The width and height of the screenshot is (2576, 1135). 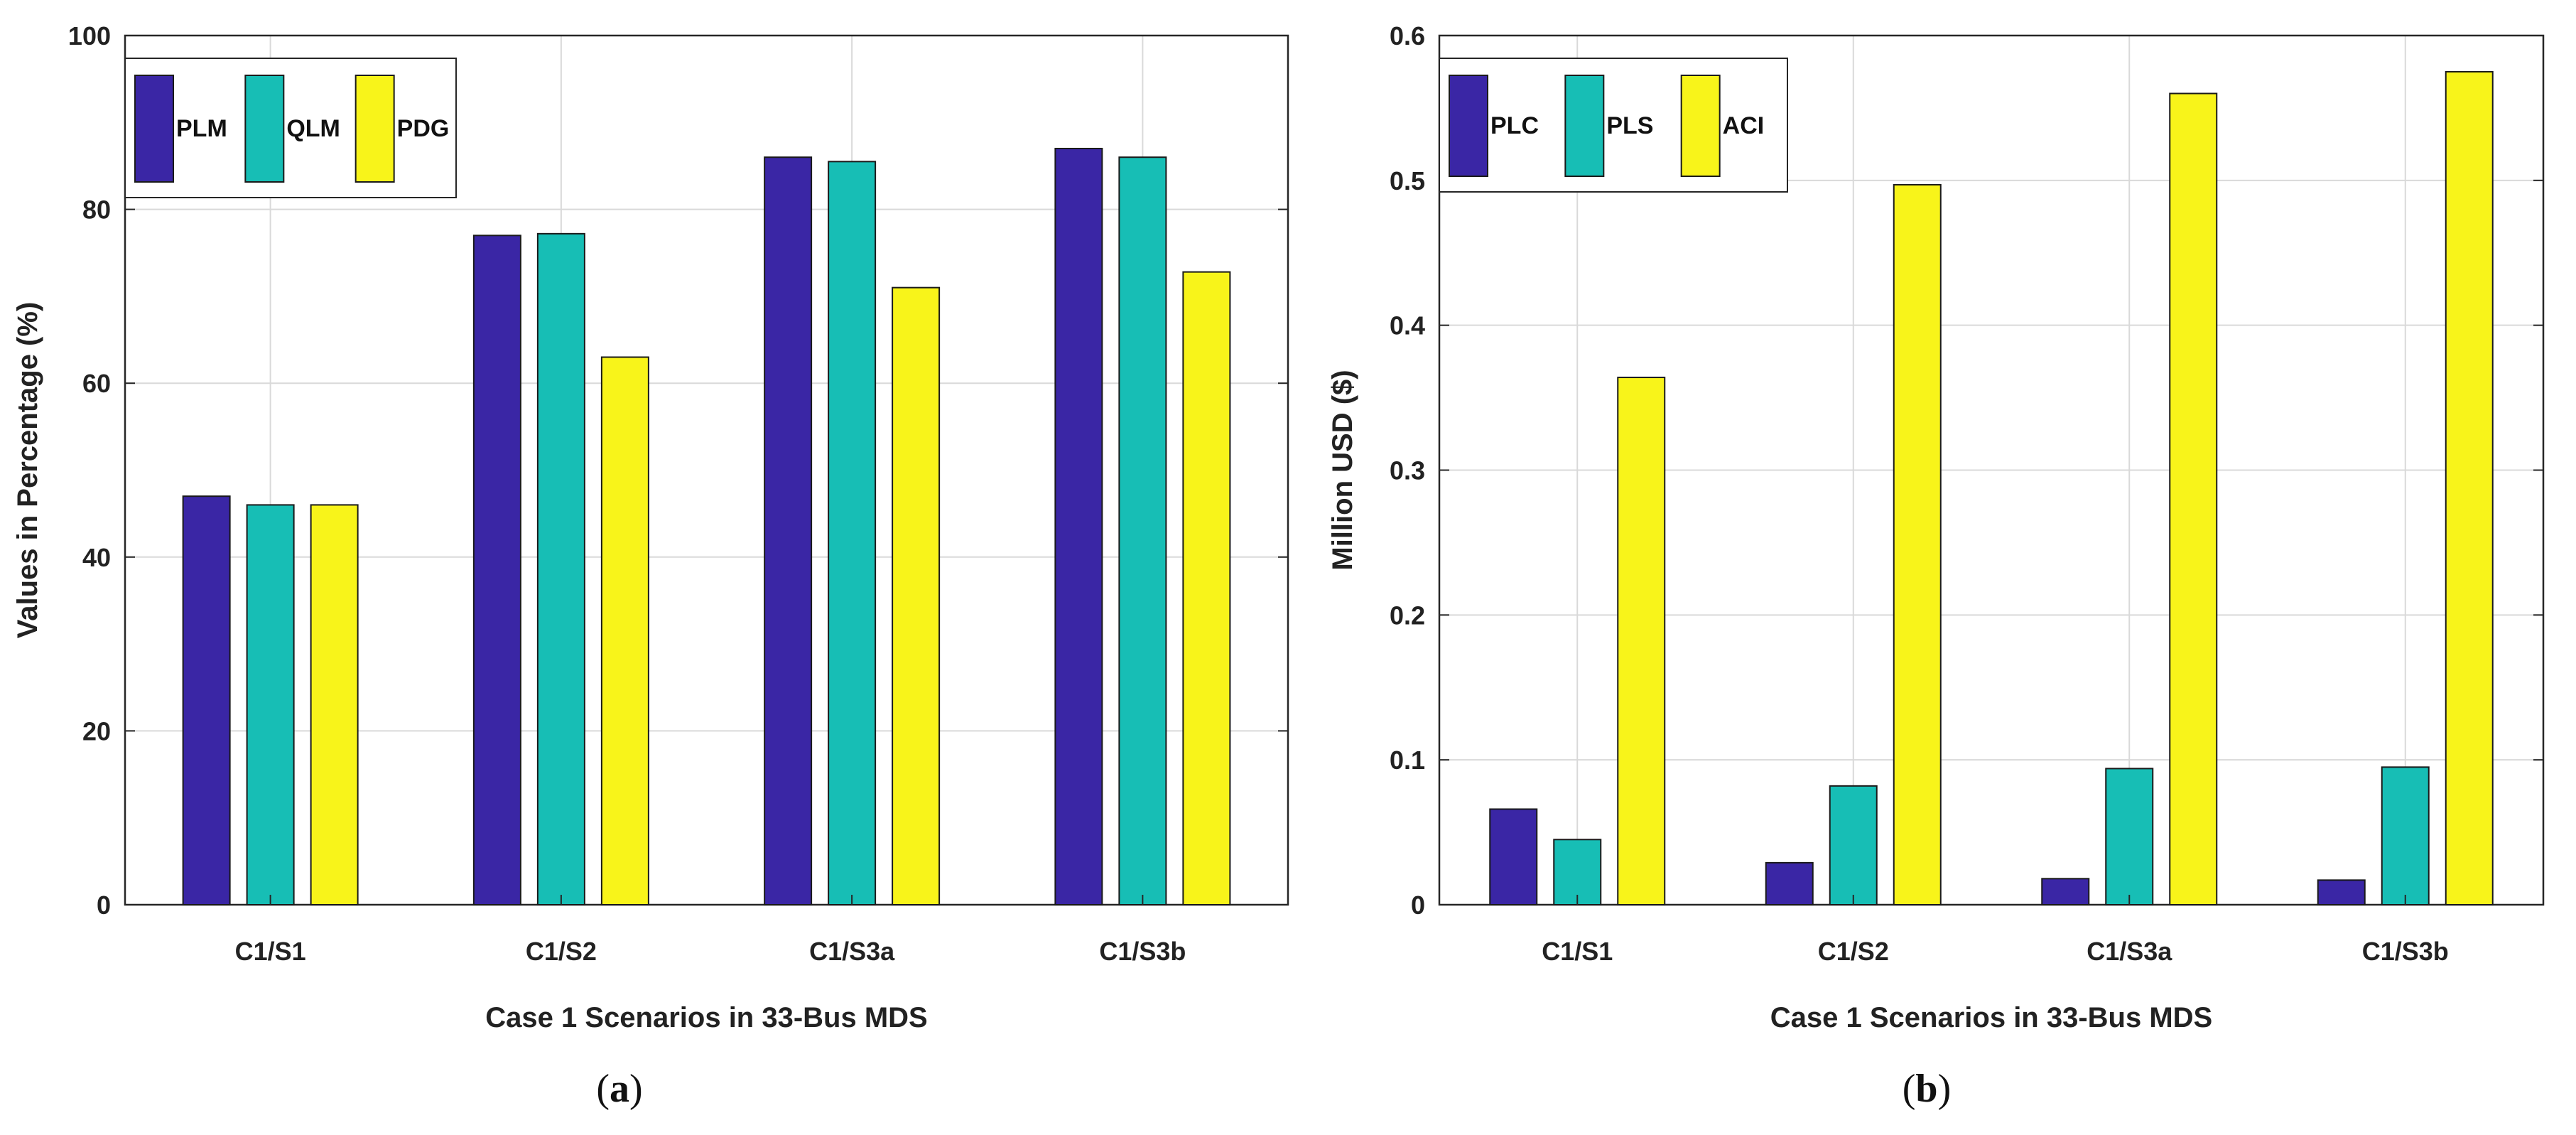 I want to click on bar-plc-c1-s3a, so click(x=2065, y=892).